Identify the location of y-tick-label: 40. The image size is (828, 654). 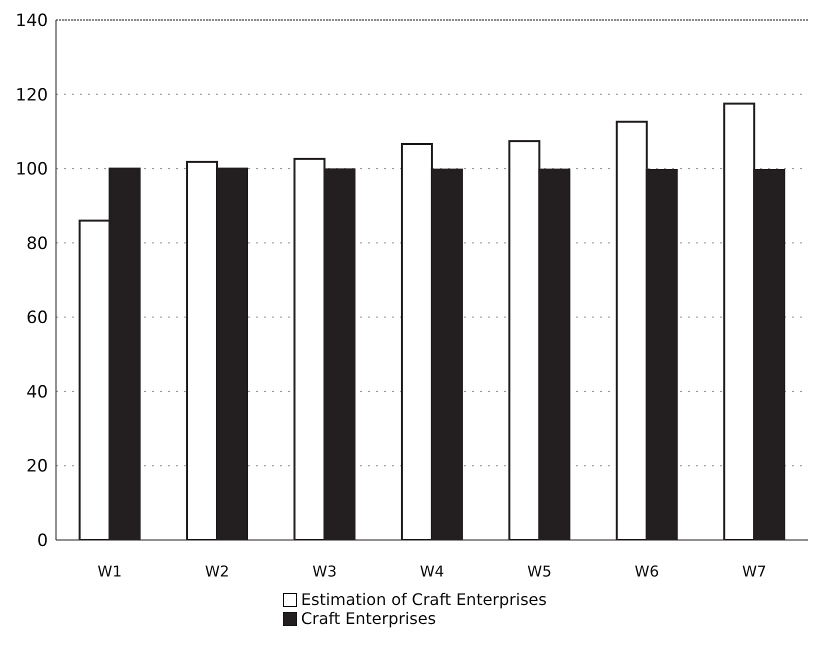
(37, 392).